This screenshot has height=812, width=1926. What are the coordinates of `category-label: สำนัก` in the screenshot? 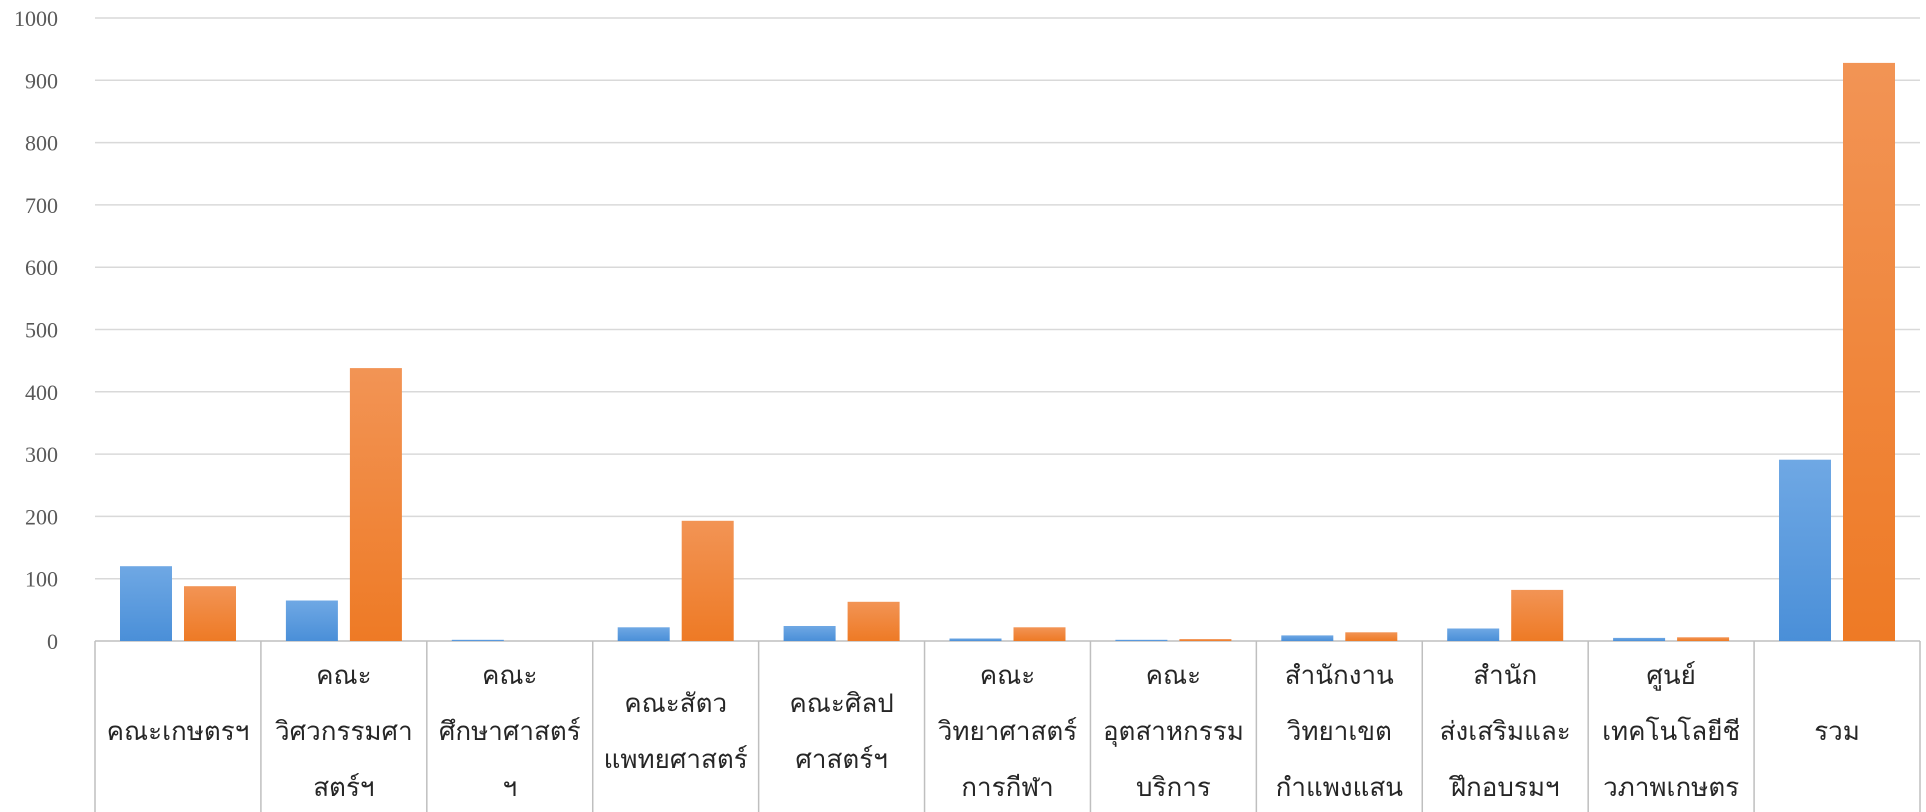 It's located at (1505, 676).